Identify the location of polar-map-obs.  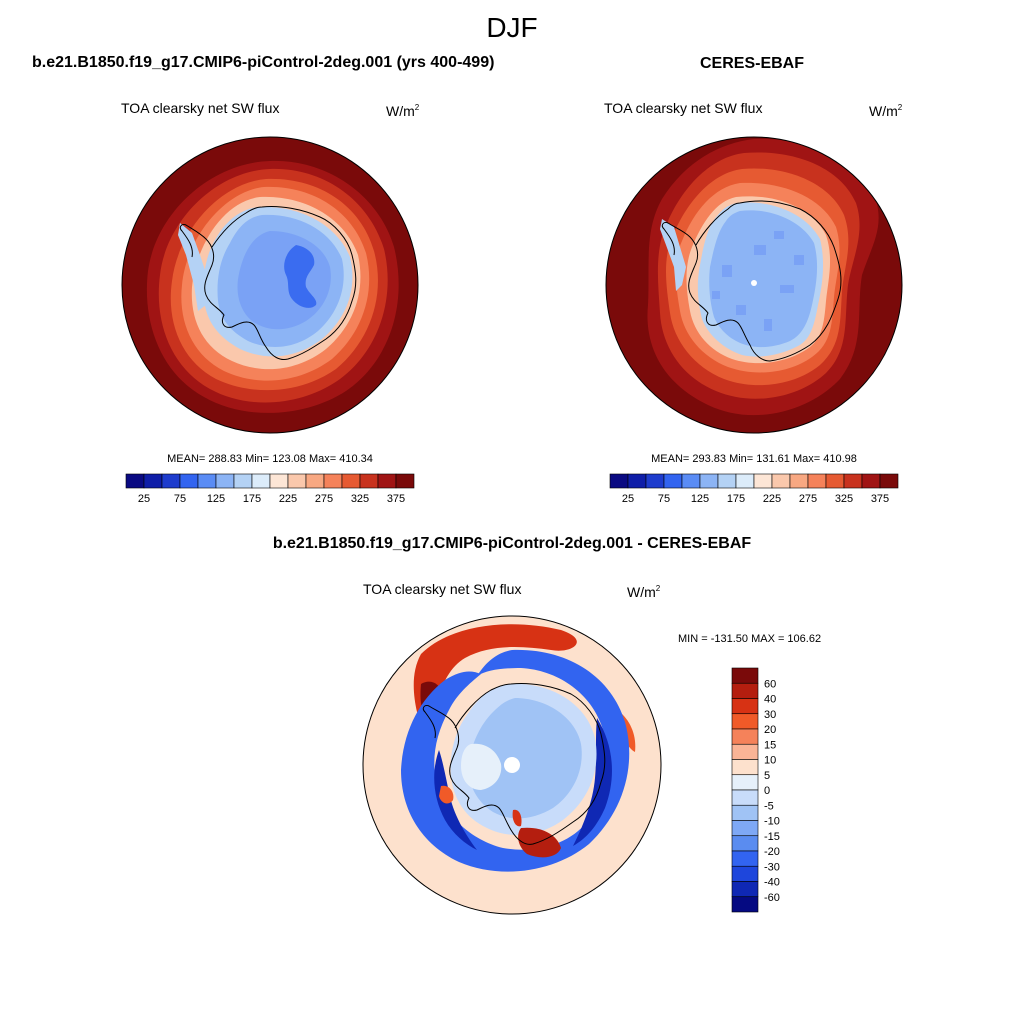
(754, 285).